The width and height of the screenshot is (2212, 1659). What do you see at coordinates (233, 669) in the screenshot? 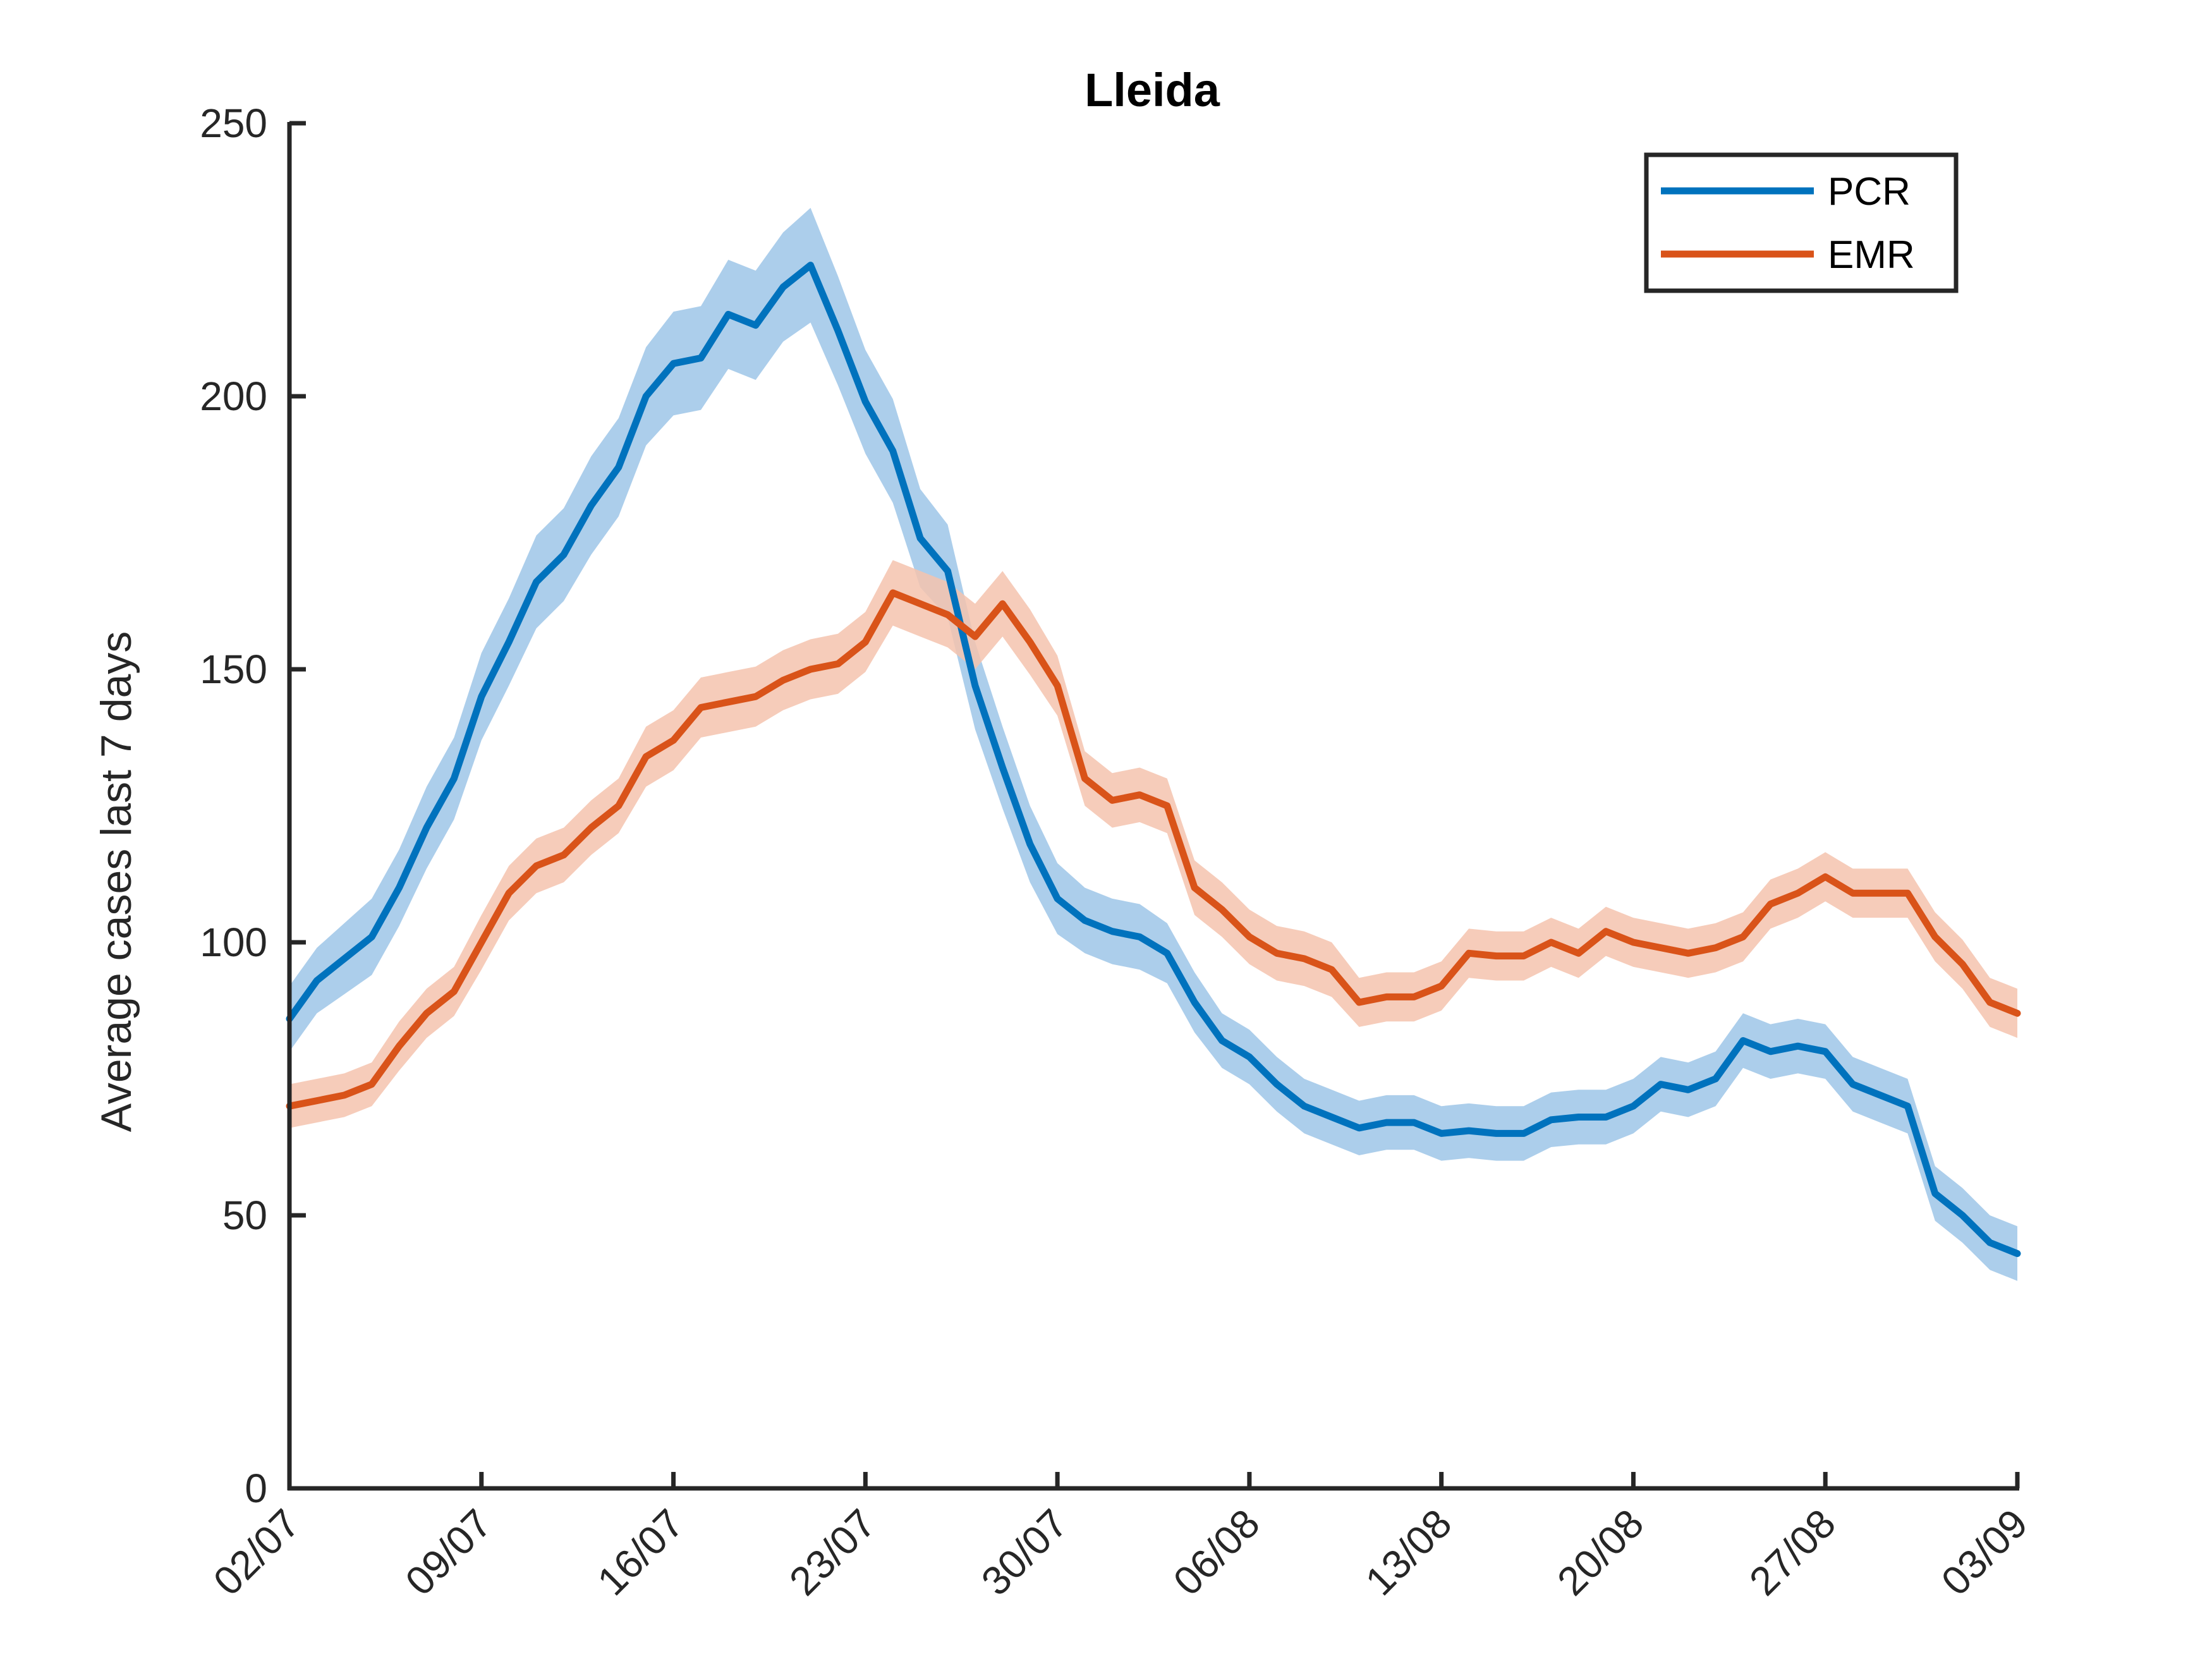
I see `y-tick-label: 150` at bounding box center [233, 669].